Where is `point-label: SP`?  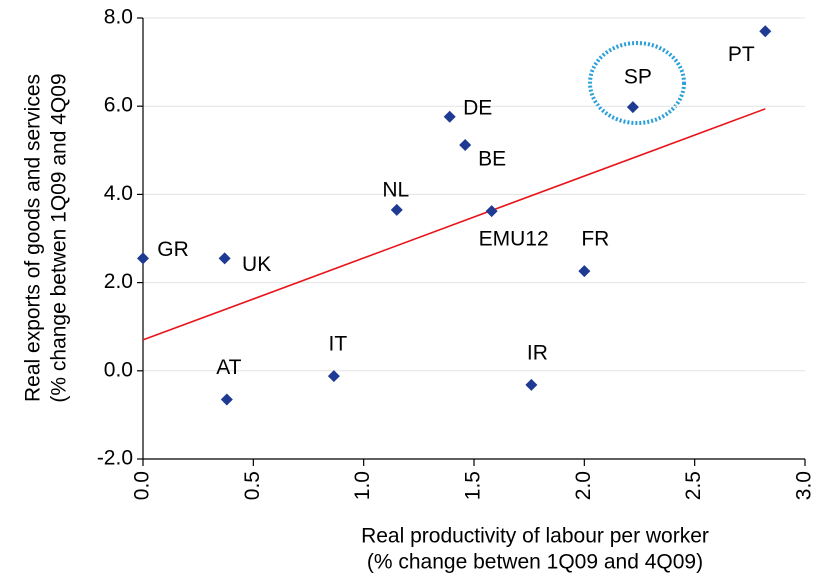 point-label: SP is located at coordinates (638, 77).